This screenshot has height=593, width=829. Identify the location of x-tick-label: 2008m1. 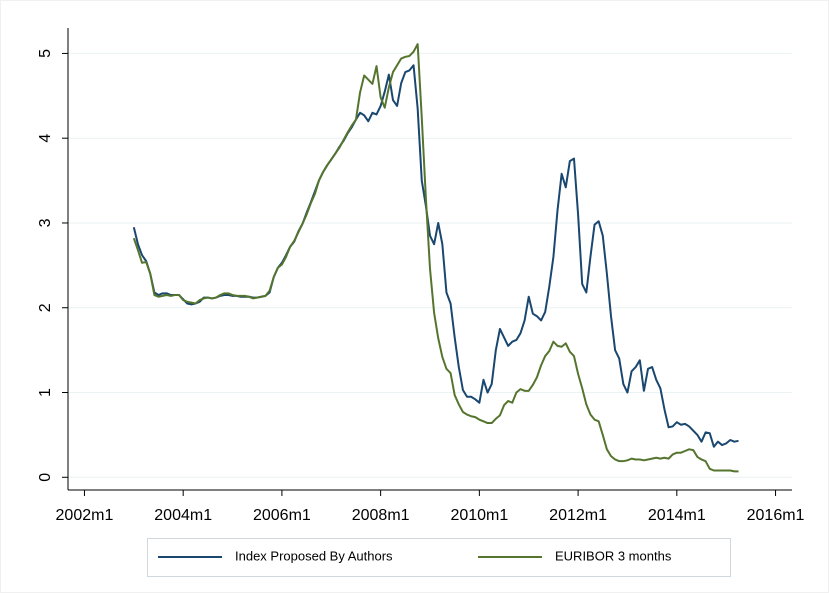
(381, 515).